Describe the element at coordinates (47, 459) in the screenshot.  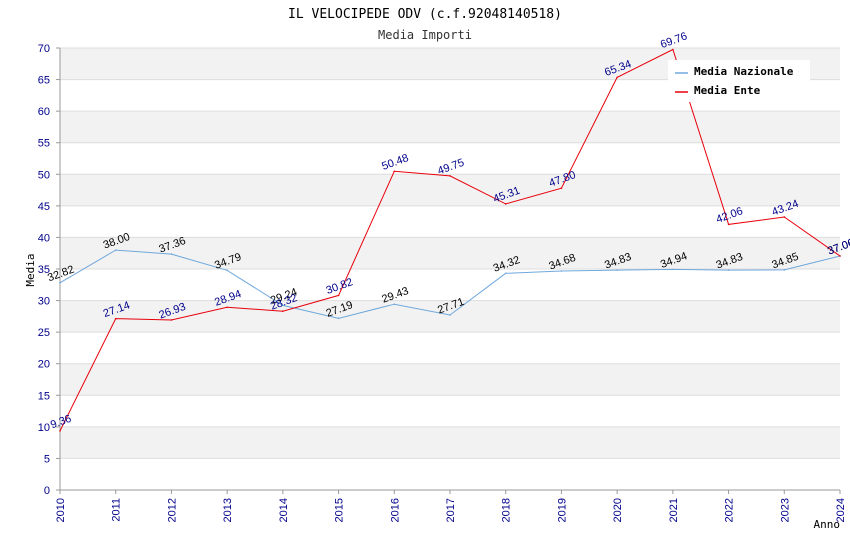
I see `y-tick-label: 5` at that location.